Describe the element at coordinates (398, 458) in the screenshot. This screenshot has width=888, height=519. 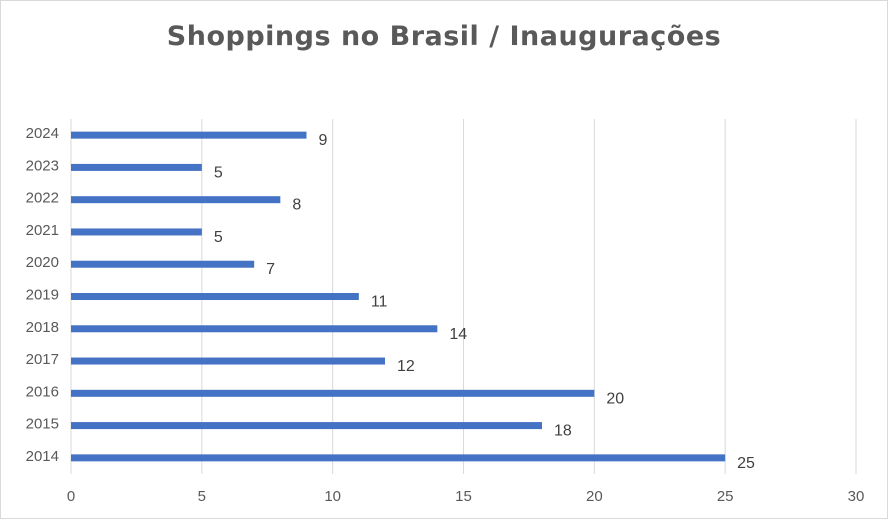
I see `bar-2014` at that location.